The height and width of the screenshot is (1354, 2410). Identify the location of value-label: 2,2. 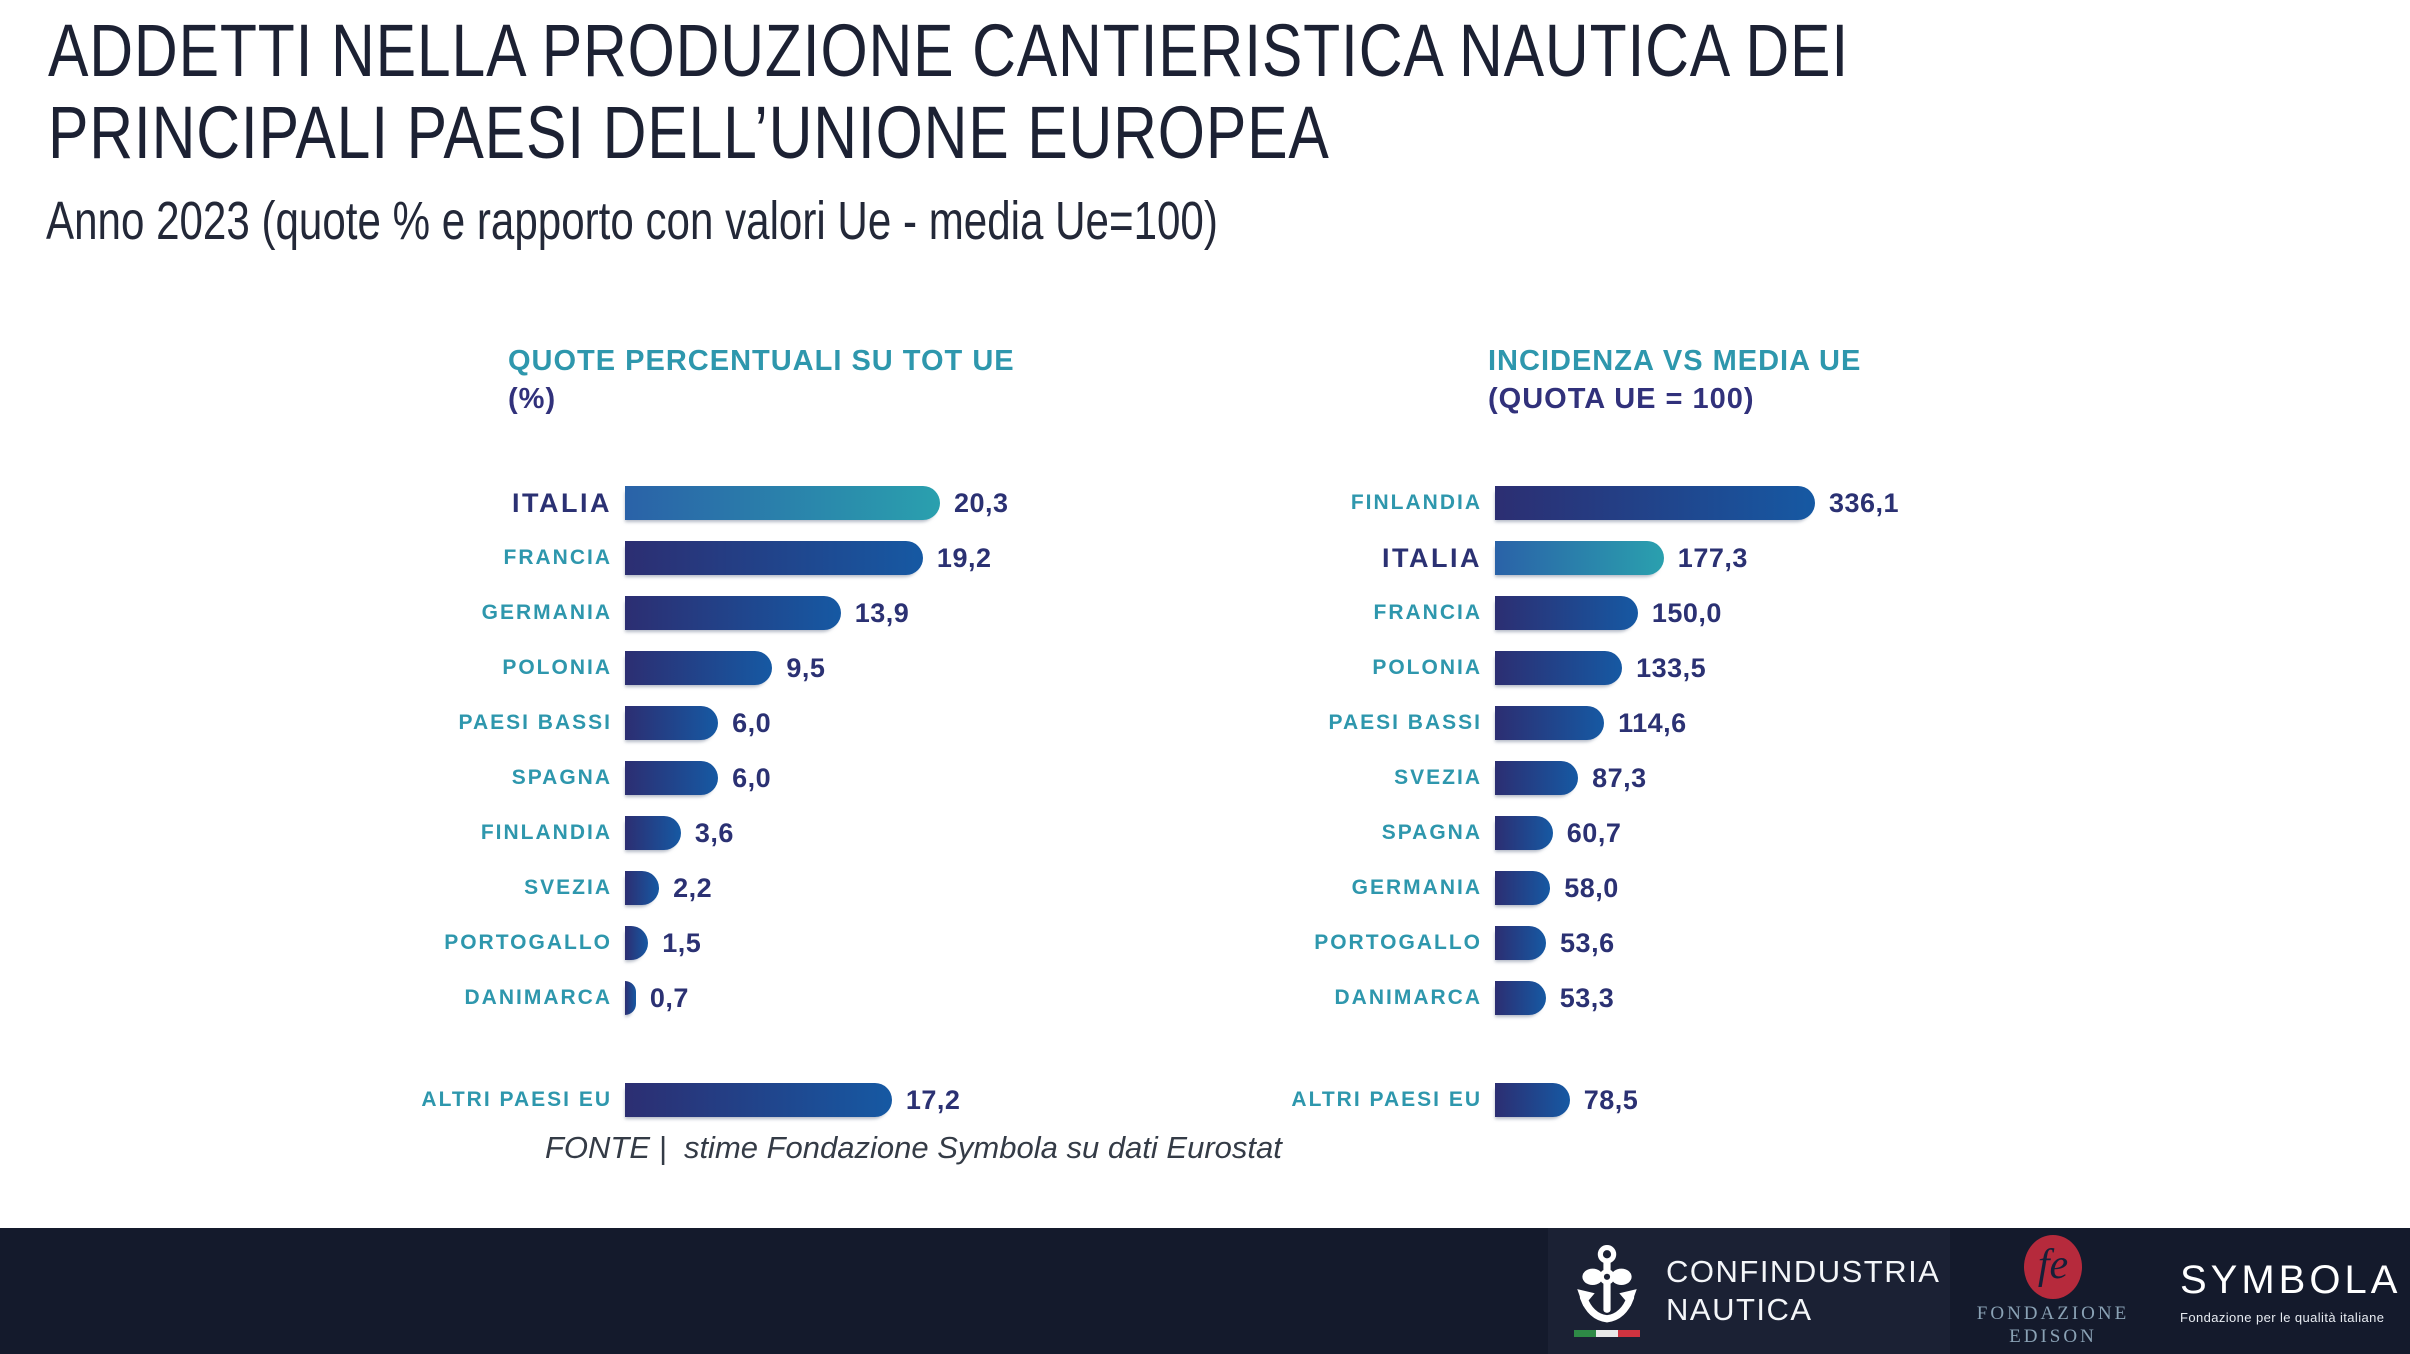
(693, 887).